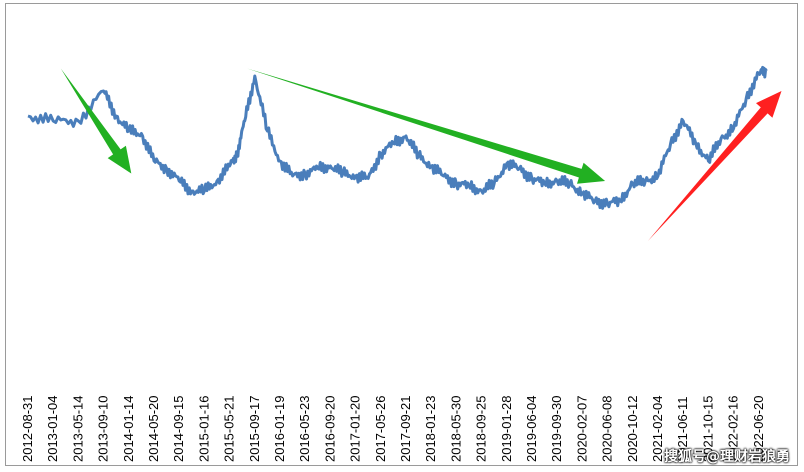 The width and height of the screenshot is (804, 472). Describe the element at coordinates (758, 429) in the screenshot. I see `x-tick-label: 2022-06-20` at that location.